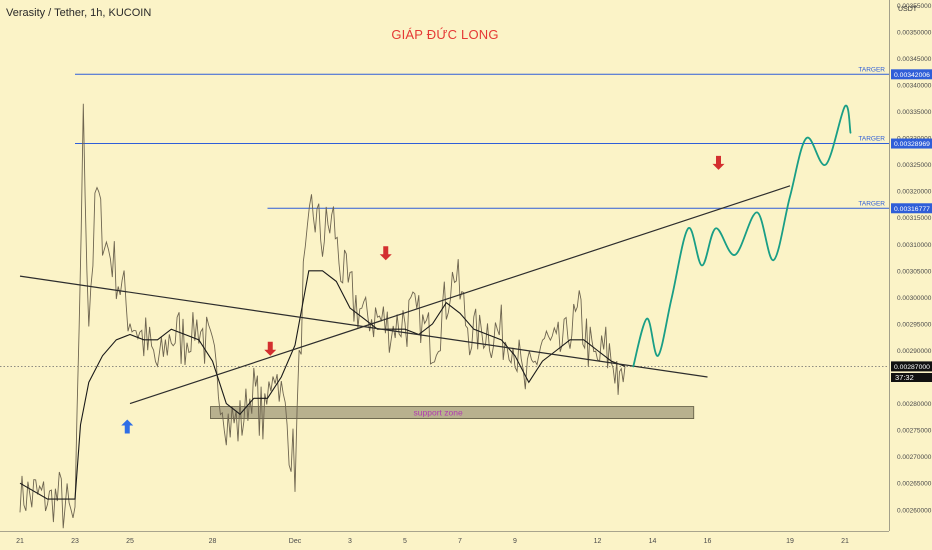 The image size is (932, 550). What do you see at coordinates (708, 541) in the screenshot?
I see `x-tick-label: 16` at bounding box center [708, 541].